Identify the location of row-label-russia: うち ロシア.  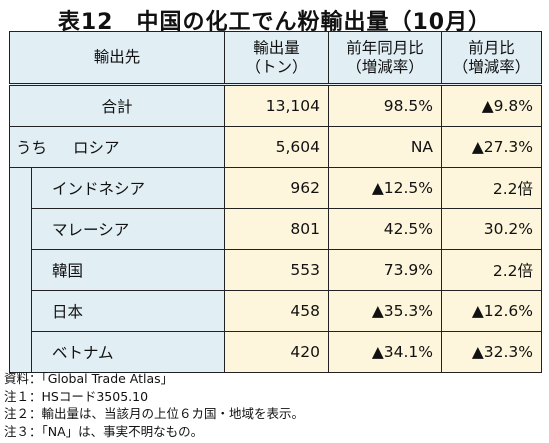
(117, 147).